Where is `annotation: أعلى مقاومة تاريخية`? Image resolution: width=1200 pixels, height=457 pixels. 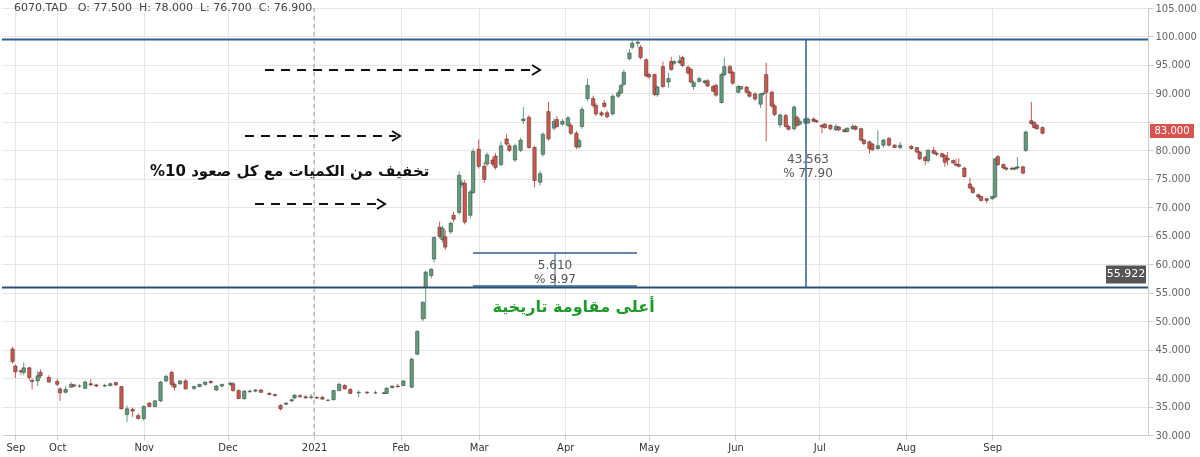 annotation: أعلى مقاومة تاريخية is located at coordinates (573, 306).